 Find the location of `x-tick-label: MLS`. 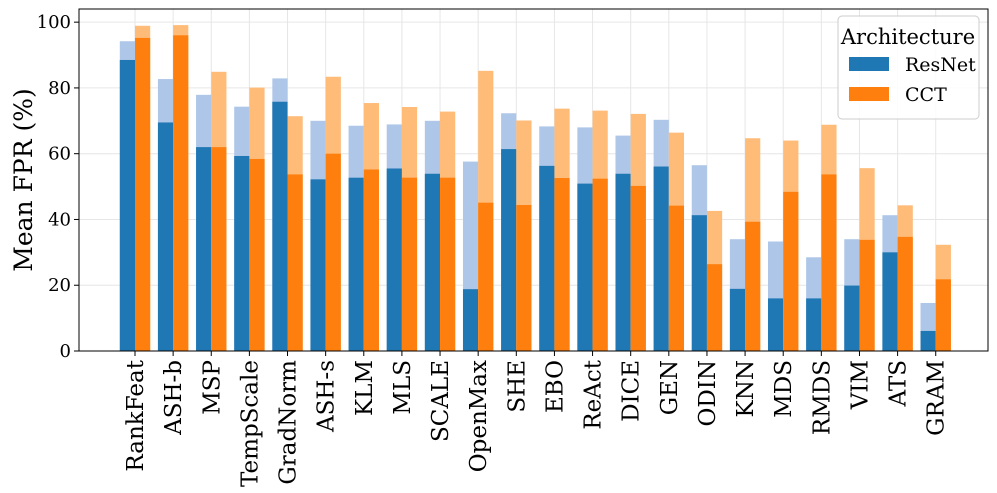

x-tick-label: MLS is located at coordinates (403, 387).